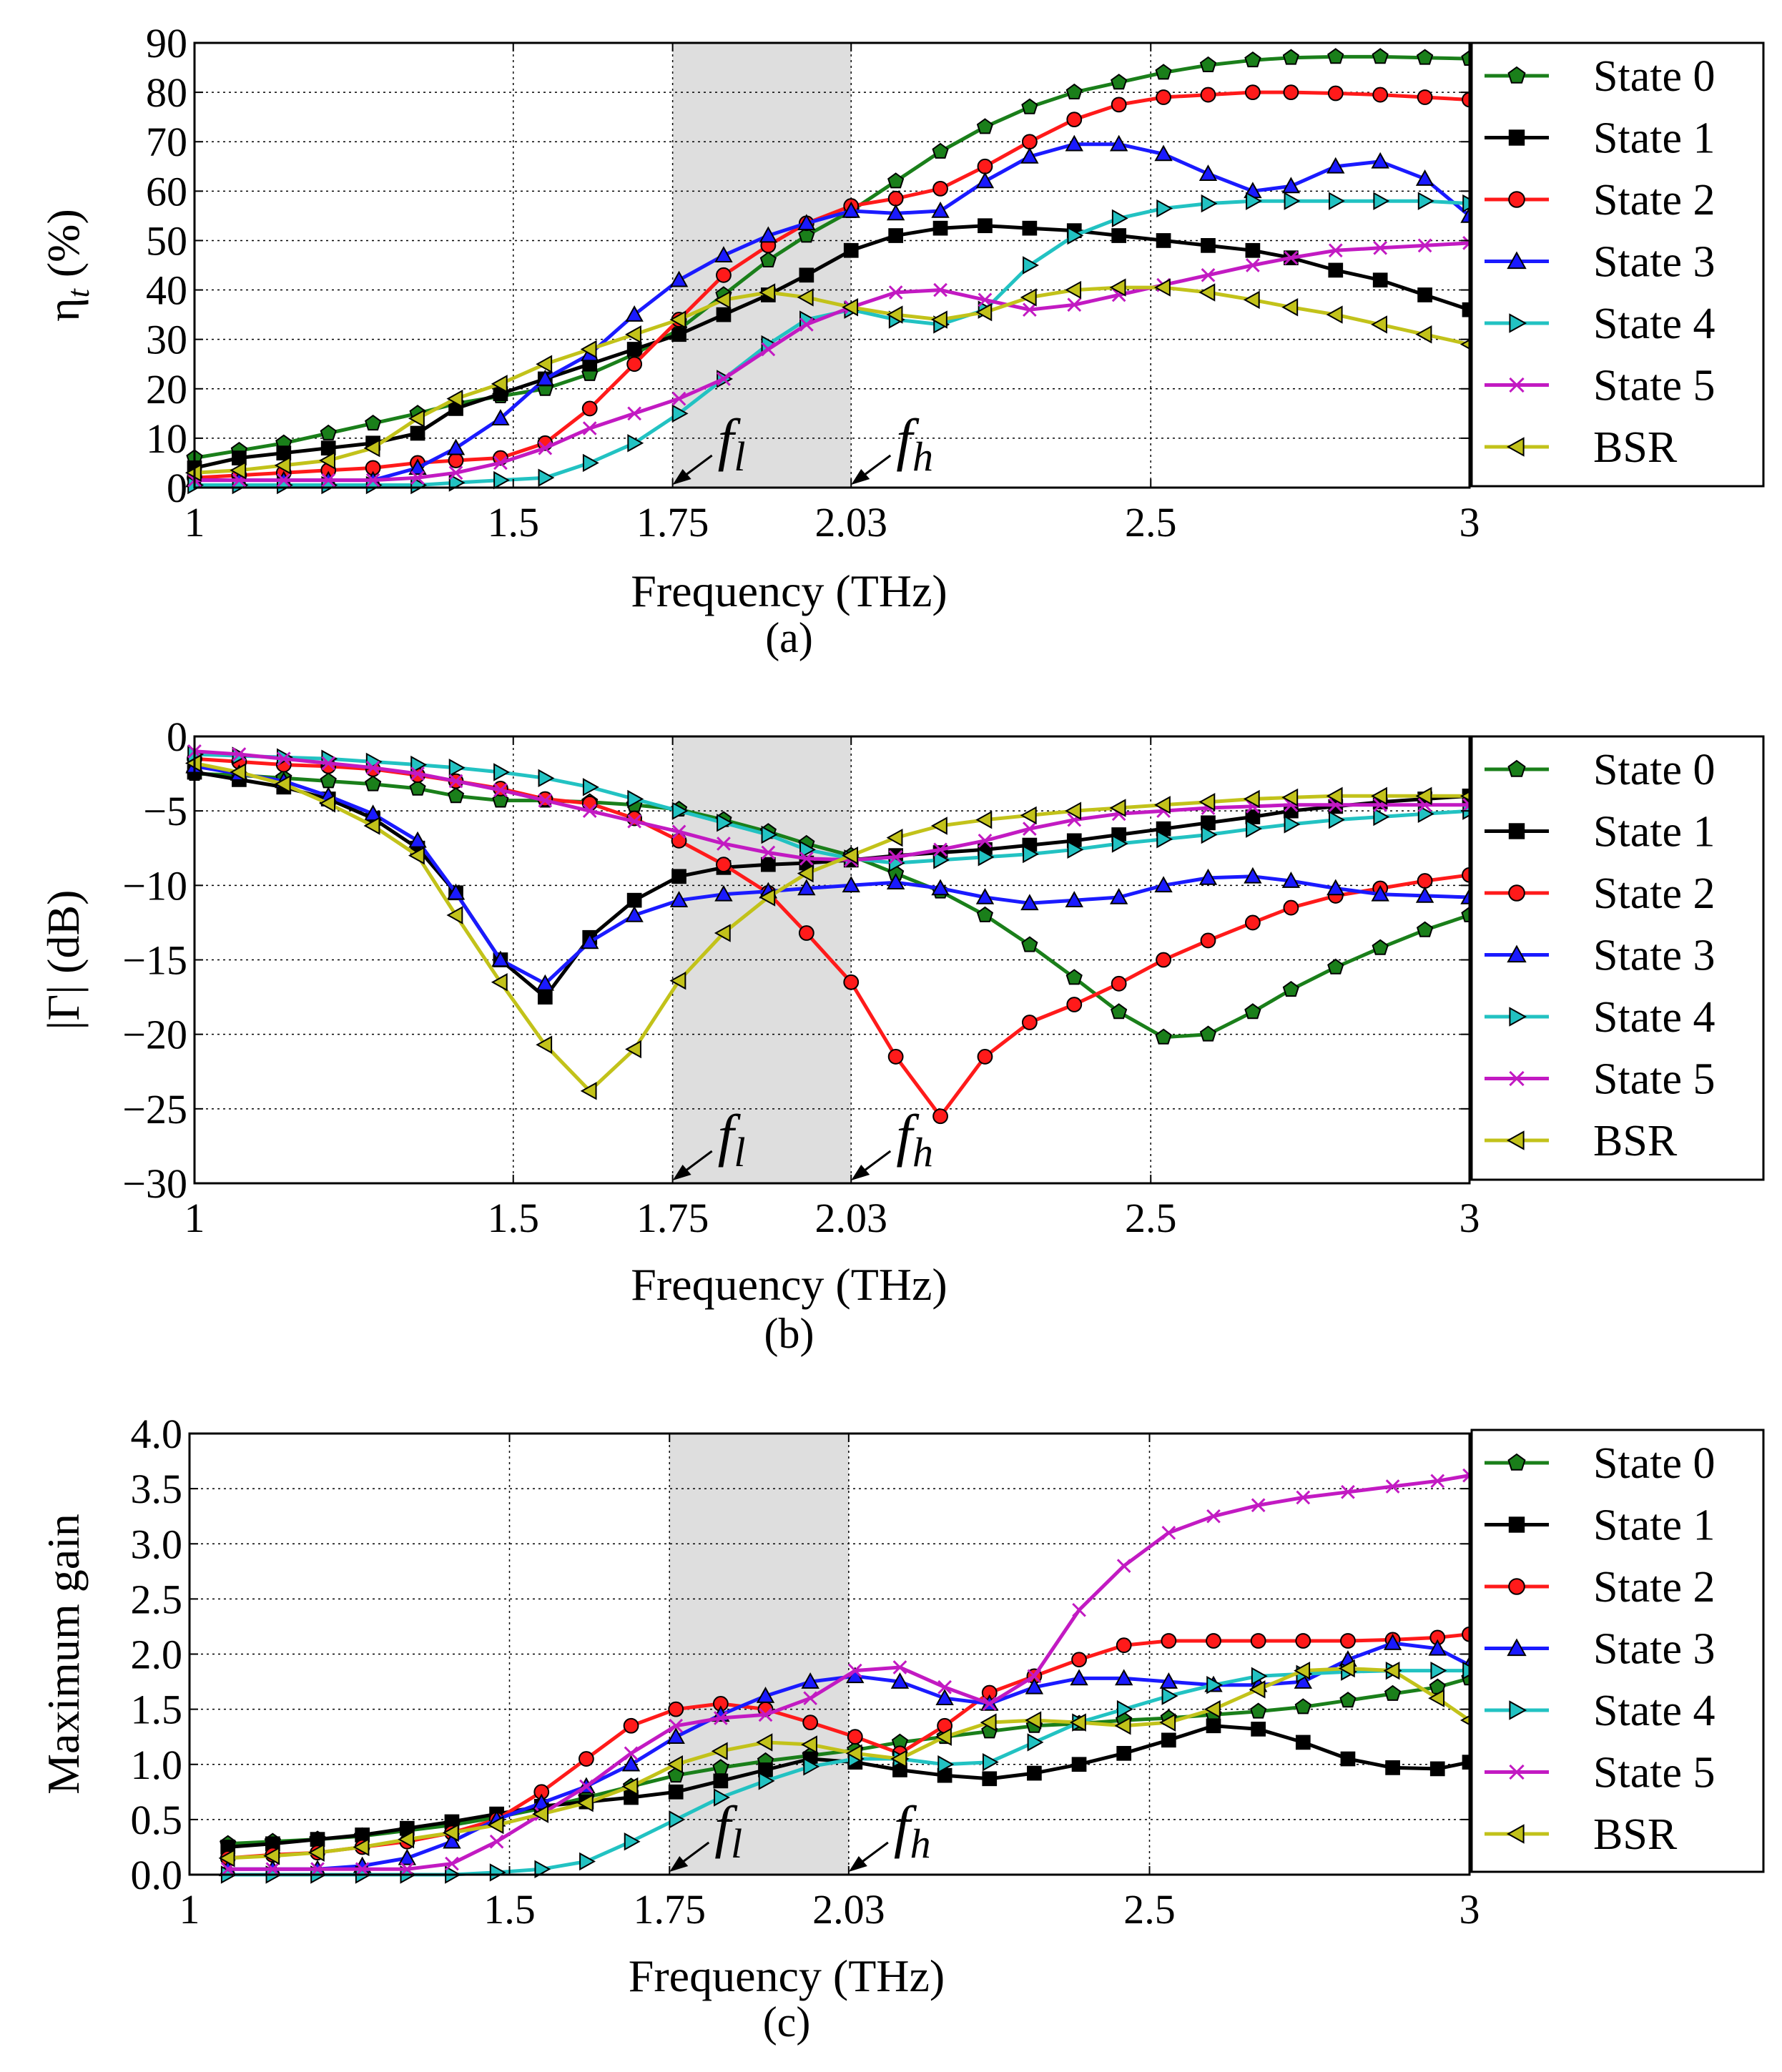 The width and height of the screenshot is (1782, 2072). What do you see at coordinates (67, 265) in the screenshot?
I see `y-axis-label: ηt (%)` at bounding box center [67, 265].